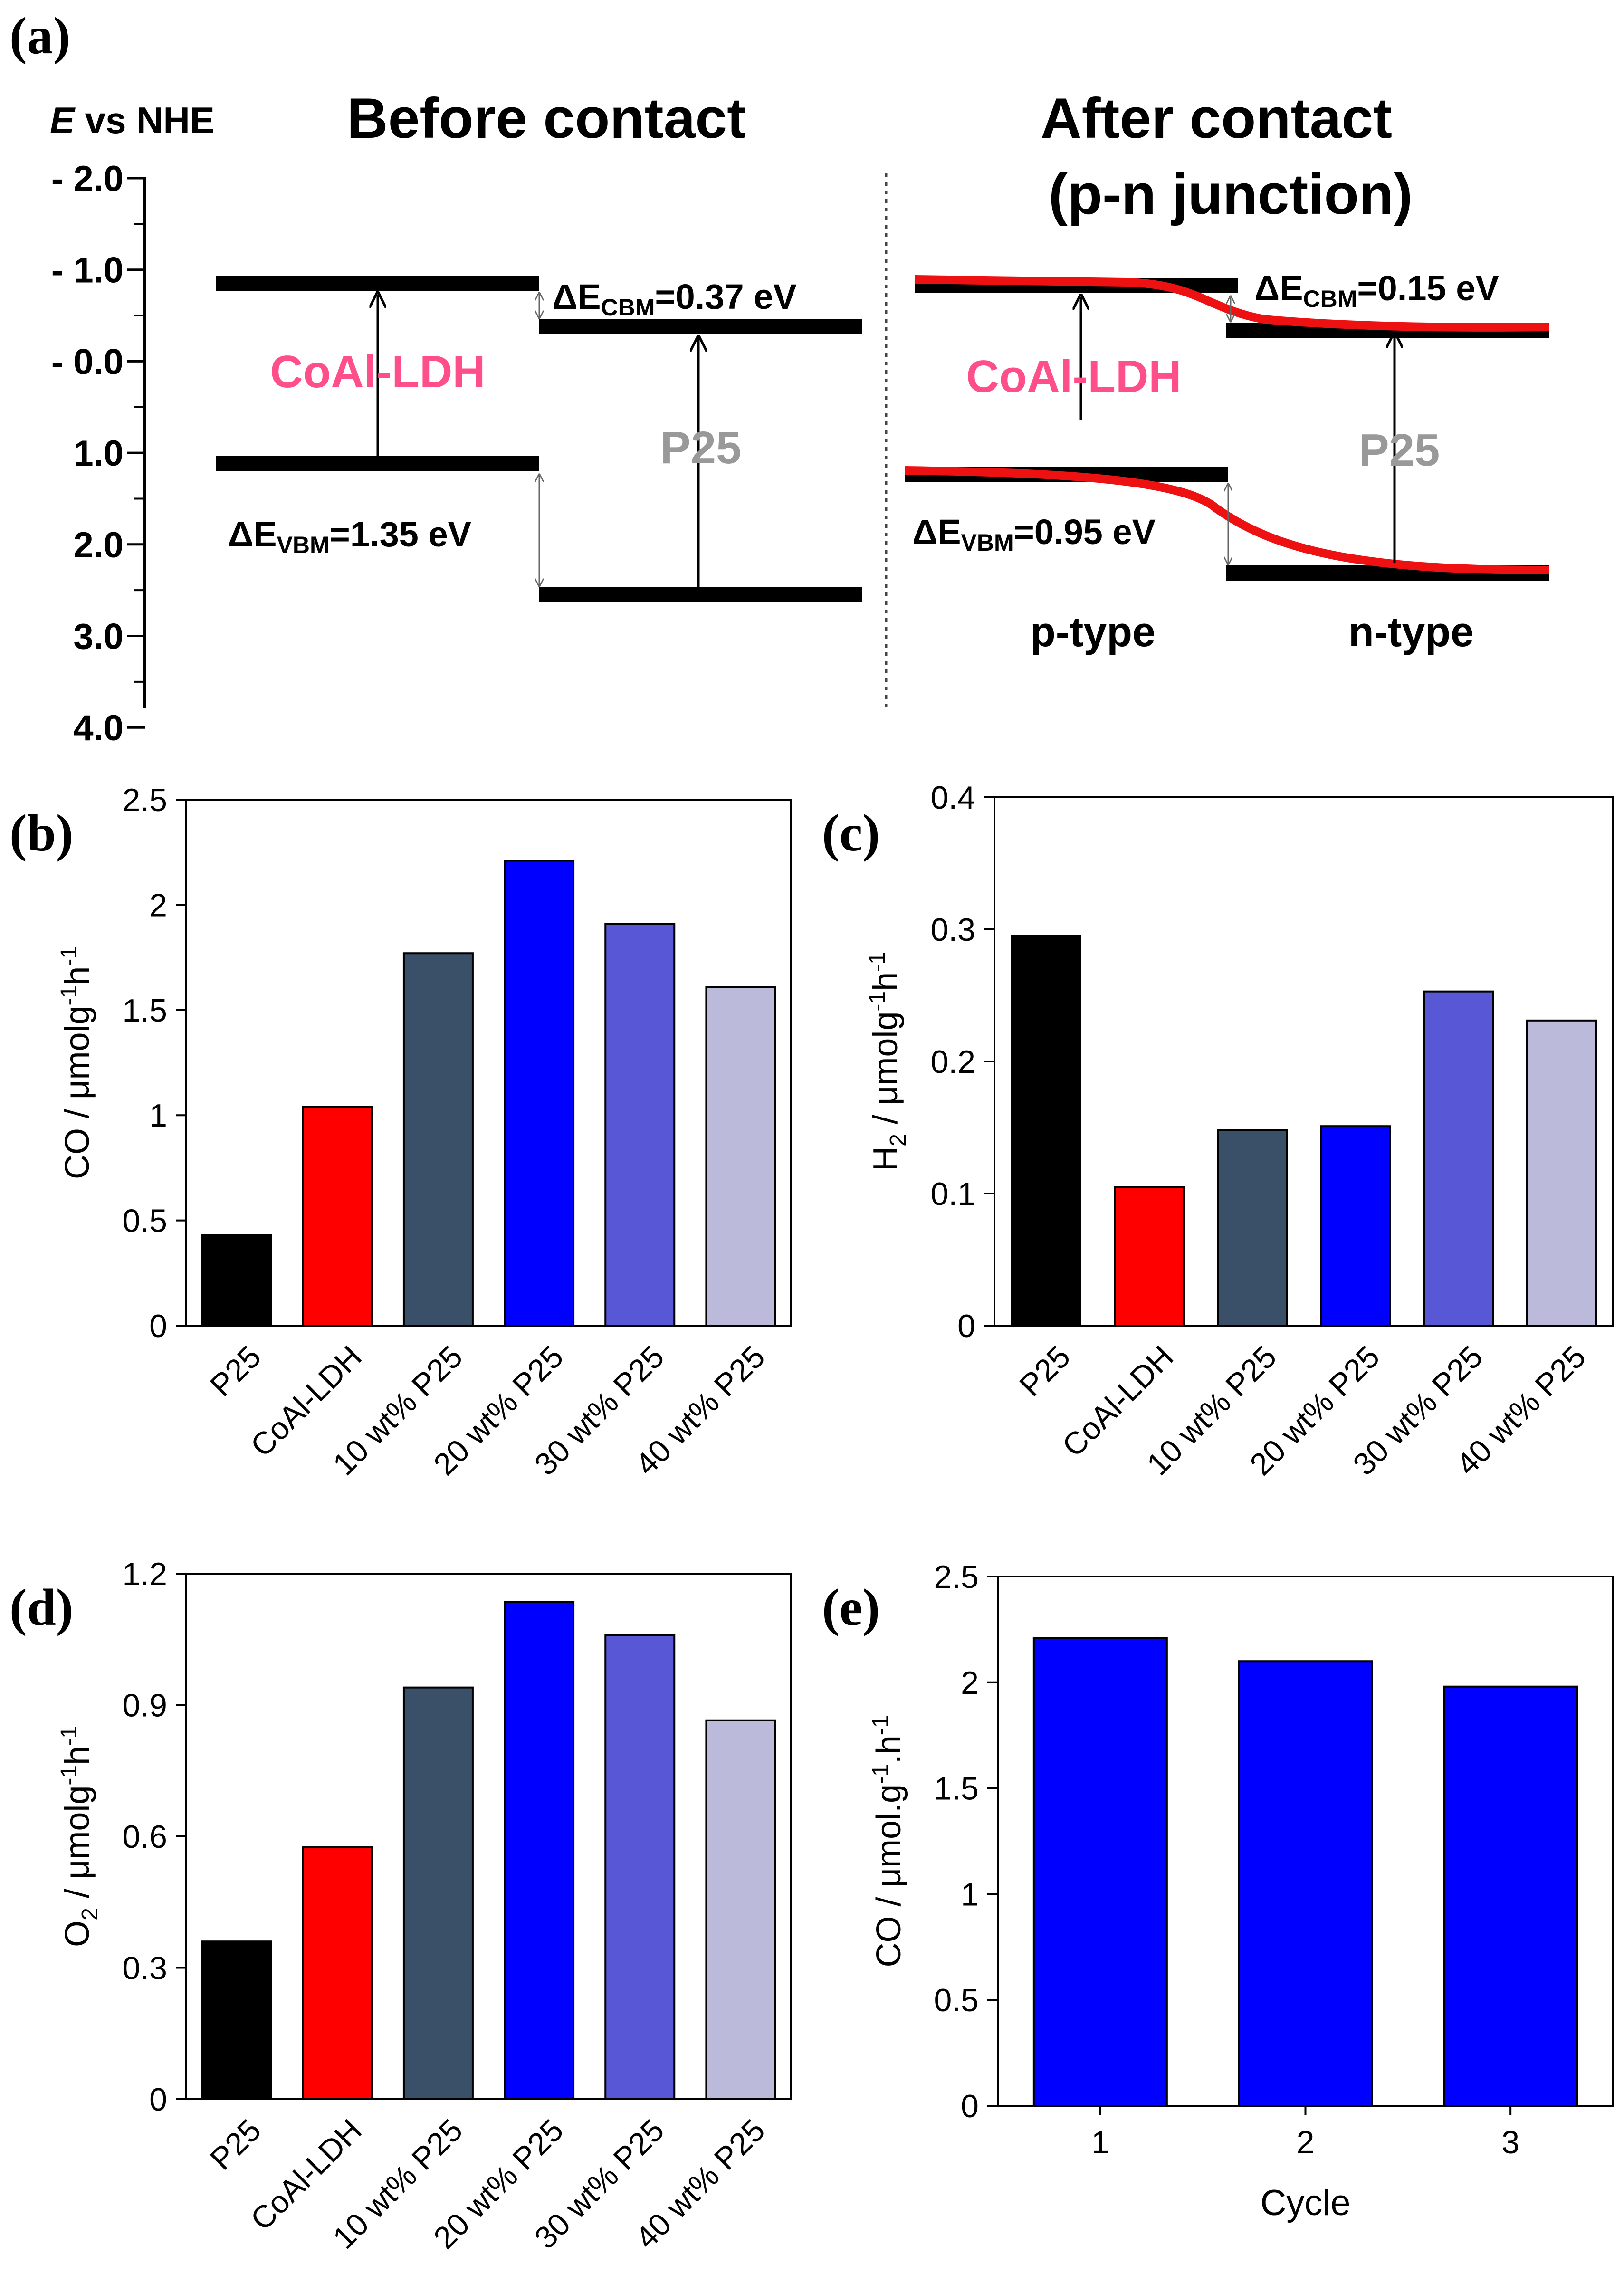 This screenshot has width=1624, height=2274. Describe the element at coordinates (1085, 532) in the screenshot. I see `after-delta-vbm-value: =0.95 eV` at that location.